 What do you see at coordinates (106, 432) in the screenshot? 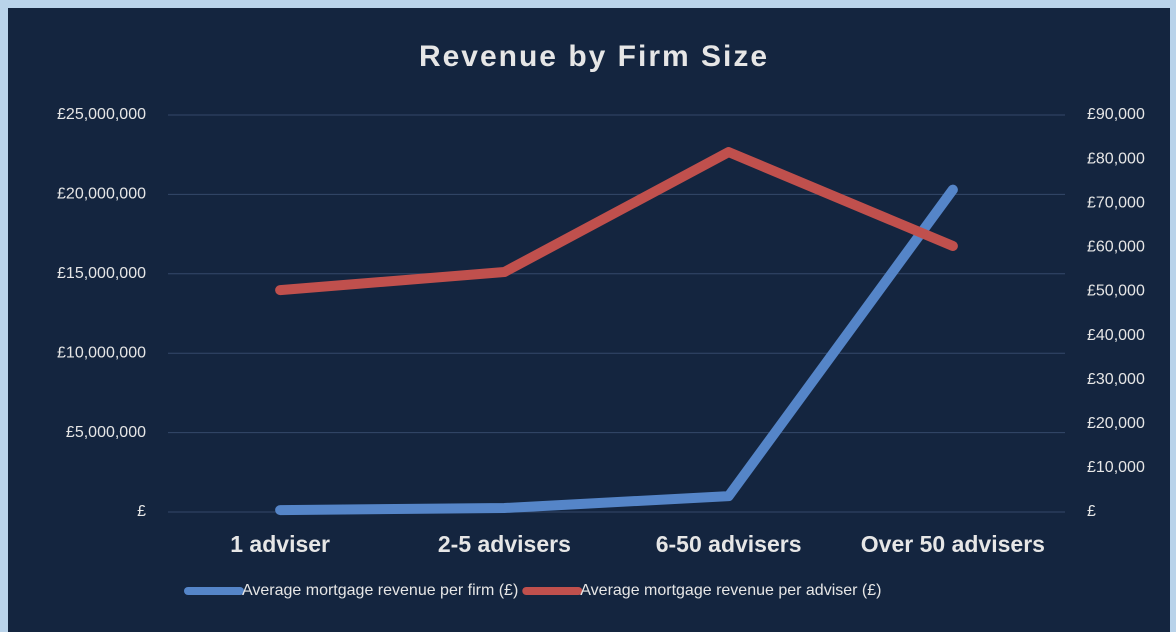
I see `y-tick-label: £5,000,000` at bounding box center [106, 432].